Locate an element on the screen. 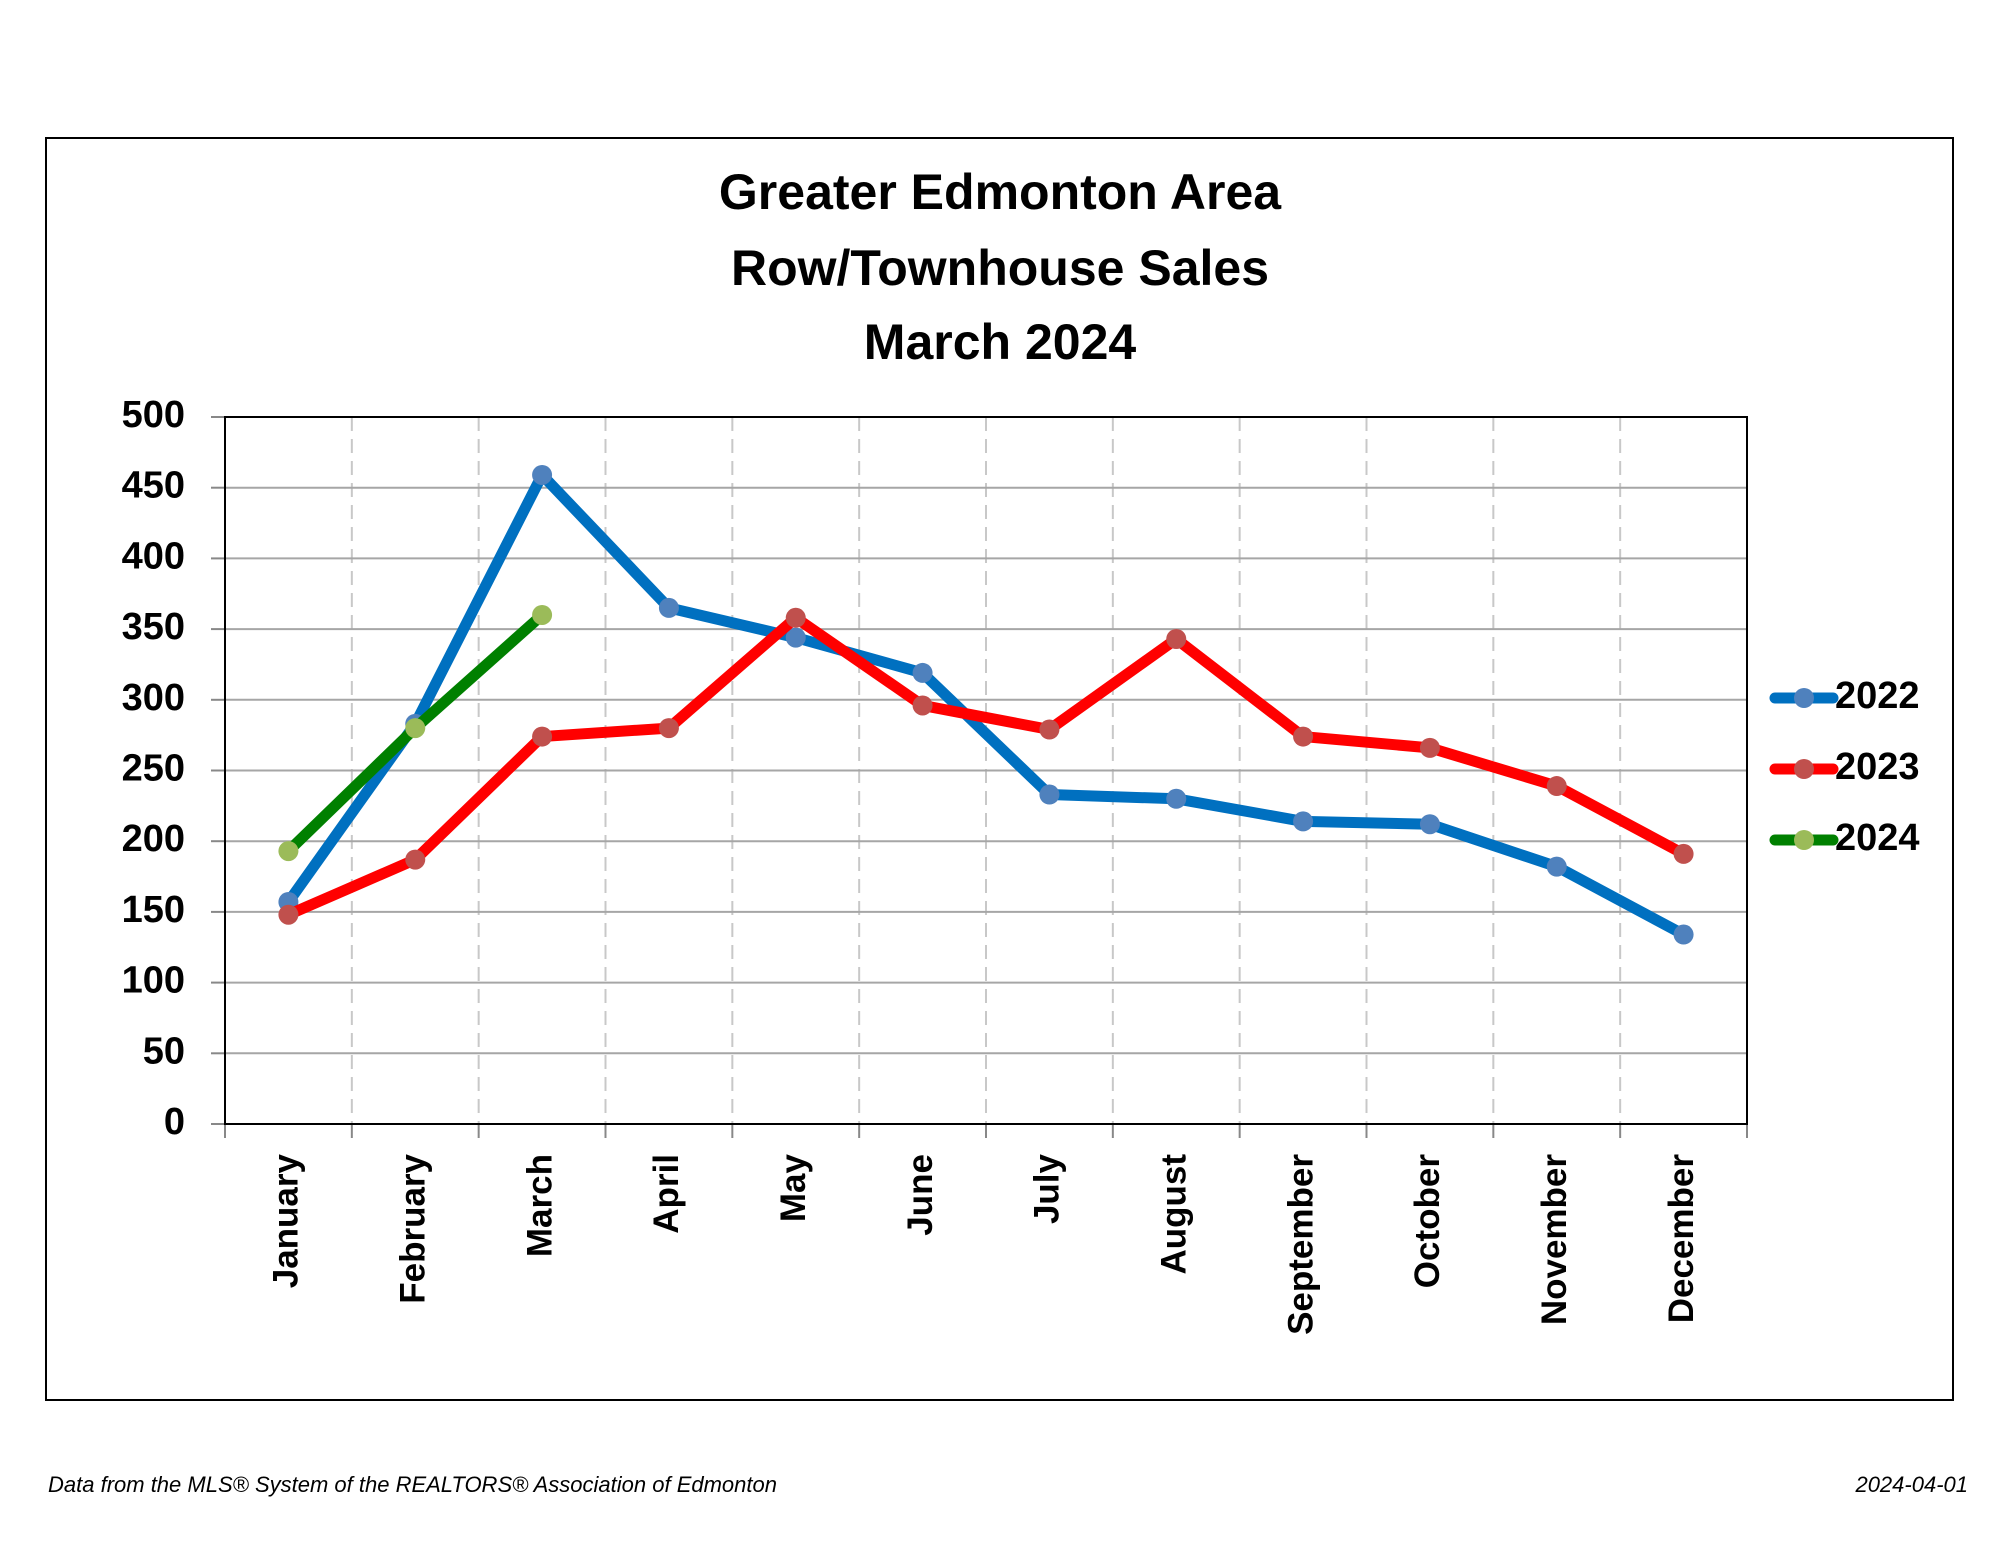 The height and width of the screenshot is (1550, 2000). y-tick-label: 250 is located at coordinates (153, 769).